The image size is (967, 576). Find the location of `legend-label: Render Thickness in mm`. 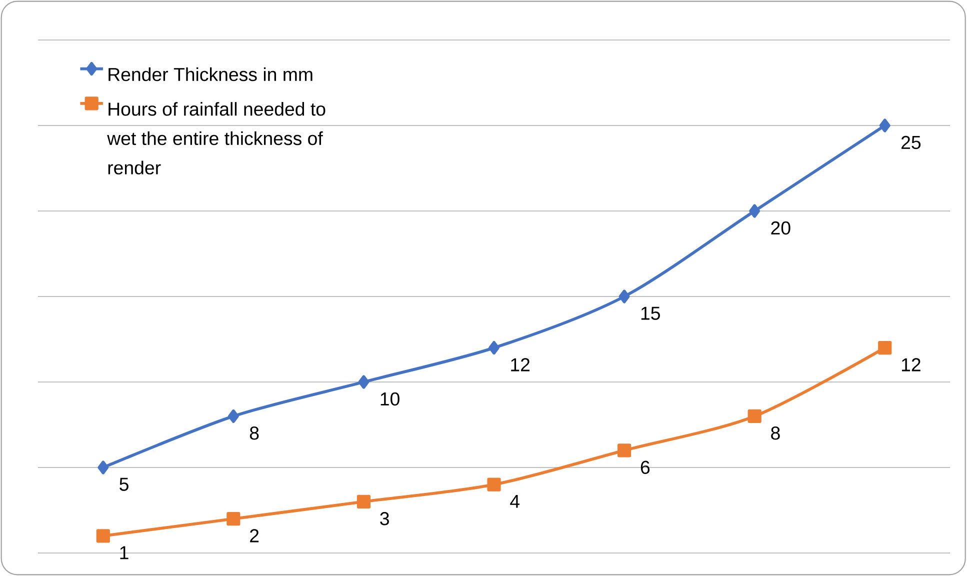

legend-label: Render Thickness in mm is located at coordinates (210, 74).